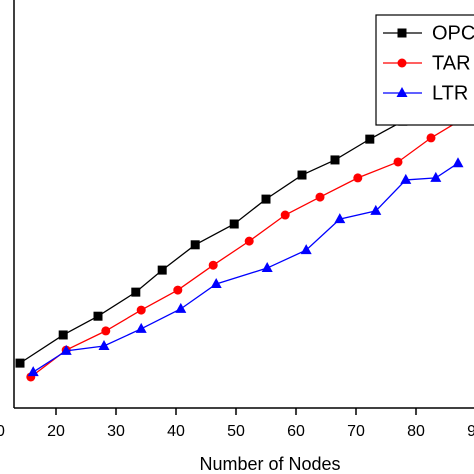  What do you see at coordinates (453, 33) in the screenshot?
I see `legend-label: OPC` at bounding box center [453, 33].